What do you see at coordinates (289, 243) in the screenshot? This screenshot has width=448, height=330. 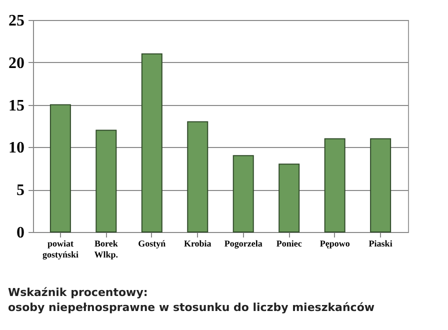 I see `x-tick-label: Poniec` at bounding box center [289, 243].